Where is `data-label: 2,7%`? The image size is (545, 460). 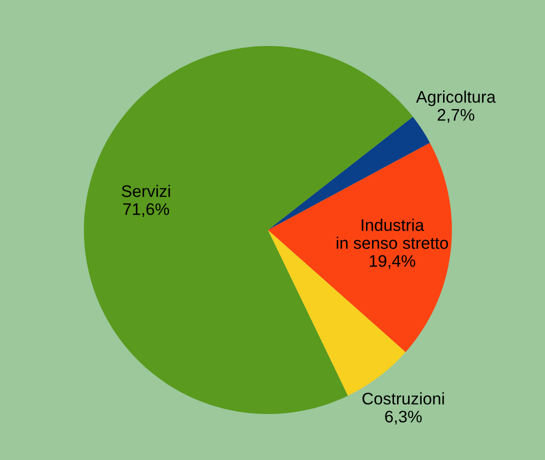
data-label: 2,7% is located at coordinates (456, 115).